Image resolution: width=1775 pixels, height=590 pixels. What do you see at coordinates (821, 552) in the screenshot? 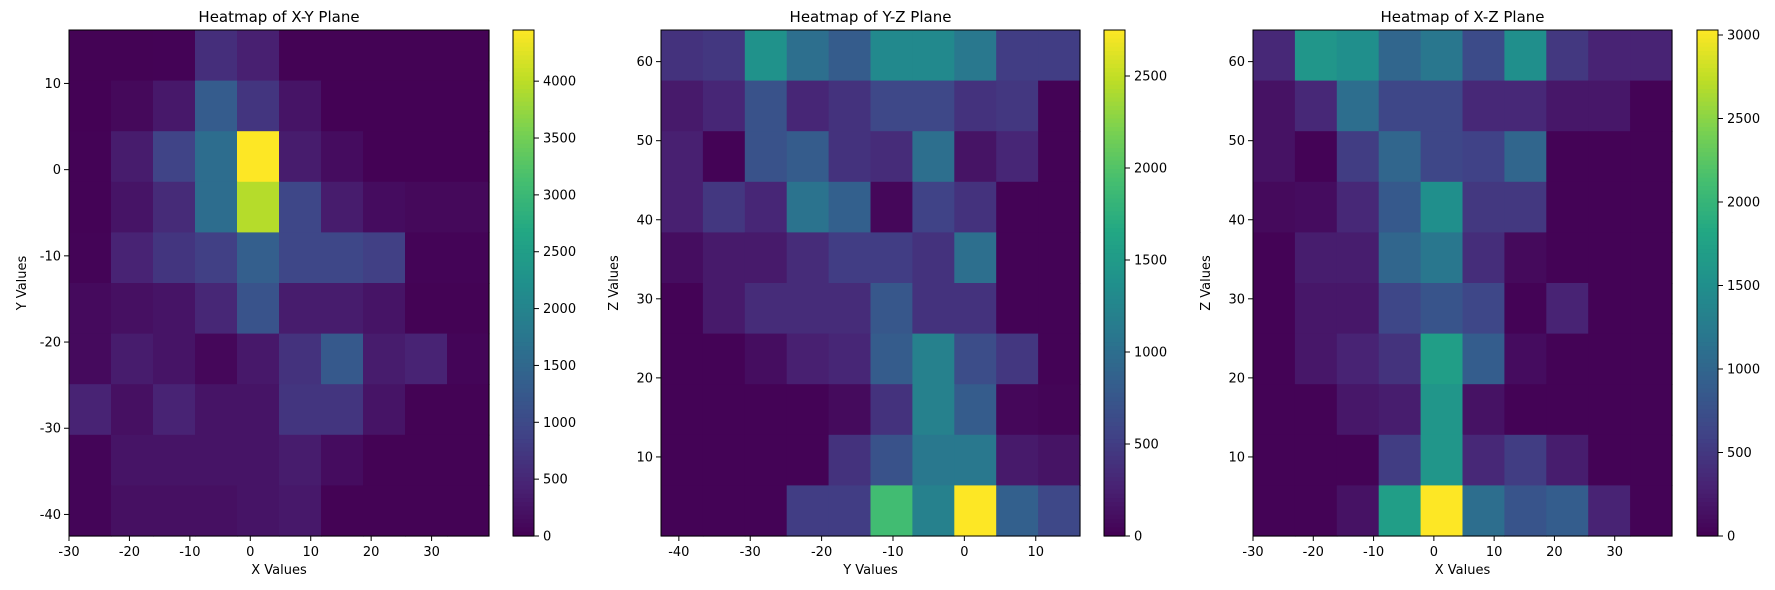
I see `x-tick-label: -20` at bounding box center [821, 552].